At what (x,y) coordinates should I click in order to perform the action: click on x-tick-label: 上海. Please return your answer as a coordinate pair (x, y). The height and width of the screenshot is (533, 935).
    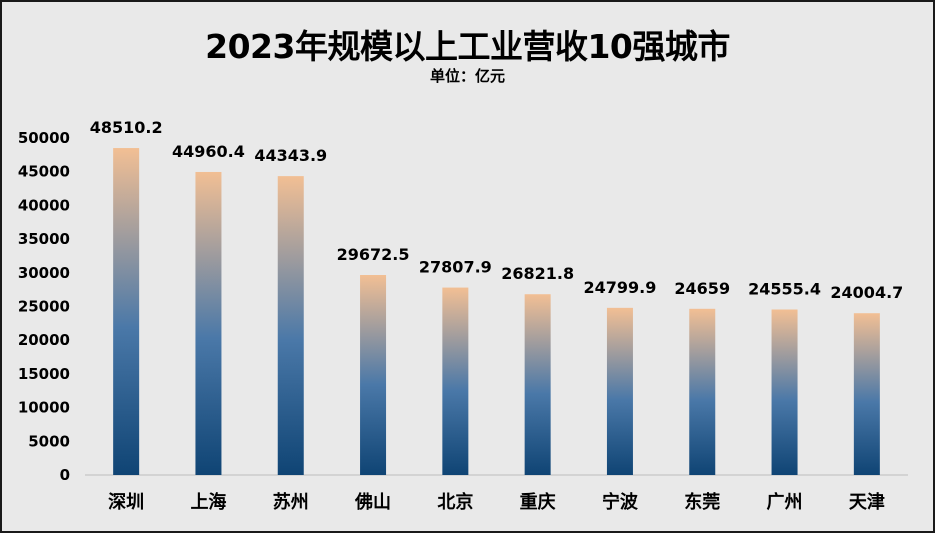
    Looking at the image, I should click on (208, 502).